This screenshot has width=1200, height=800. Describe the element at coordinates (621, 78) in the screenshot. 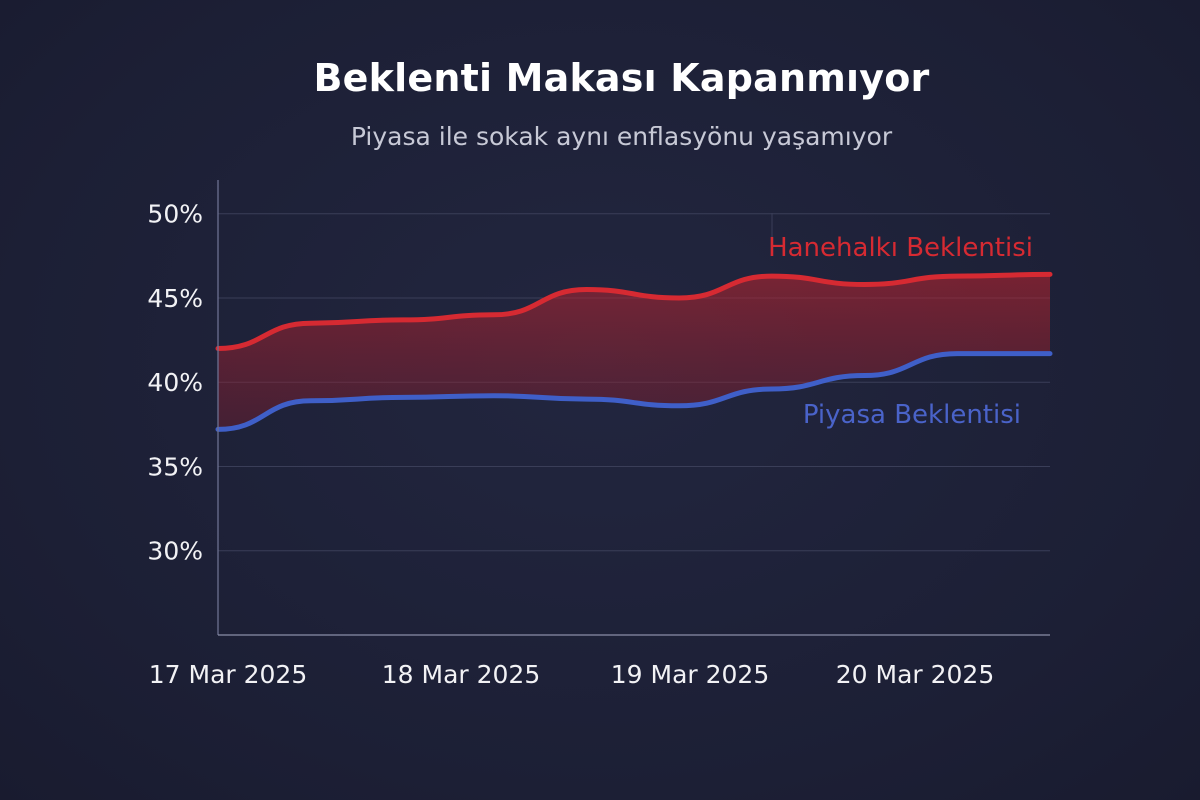

I see `chart-title: Beklenti Makası Kapanmıyor` at that location.